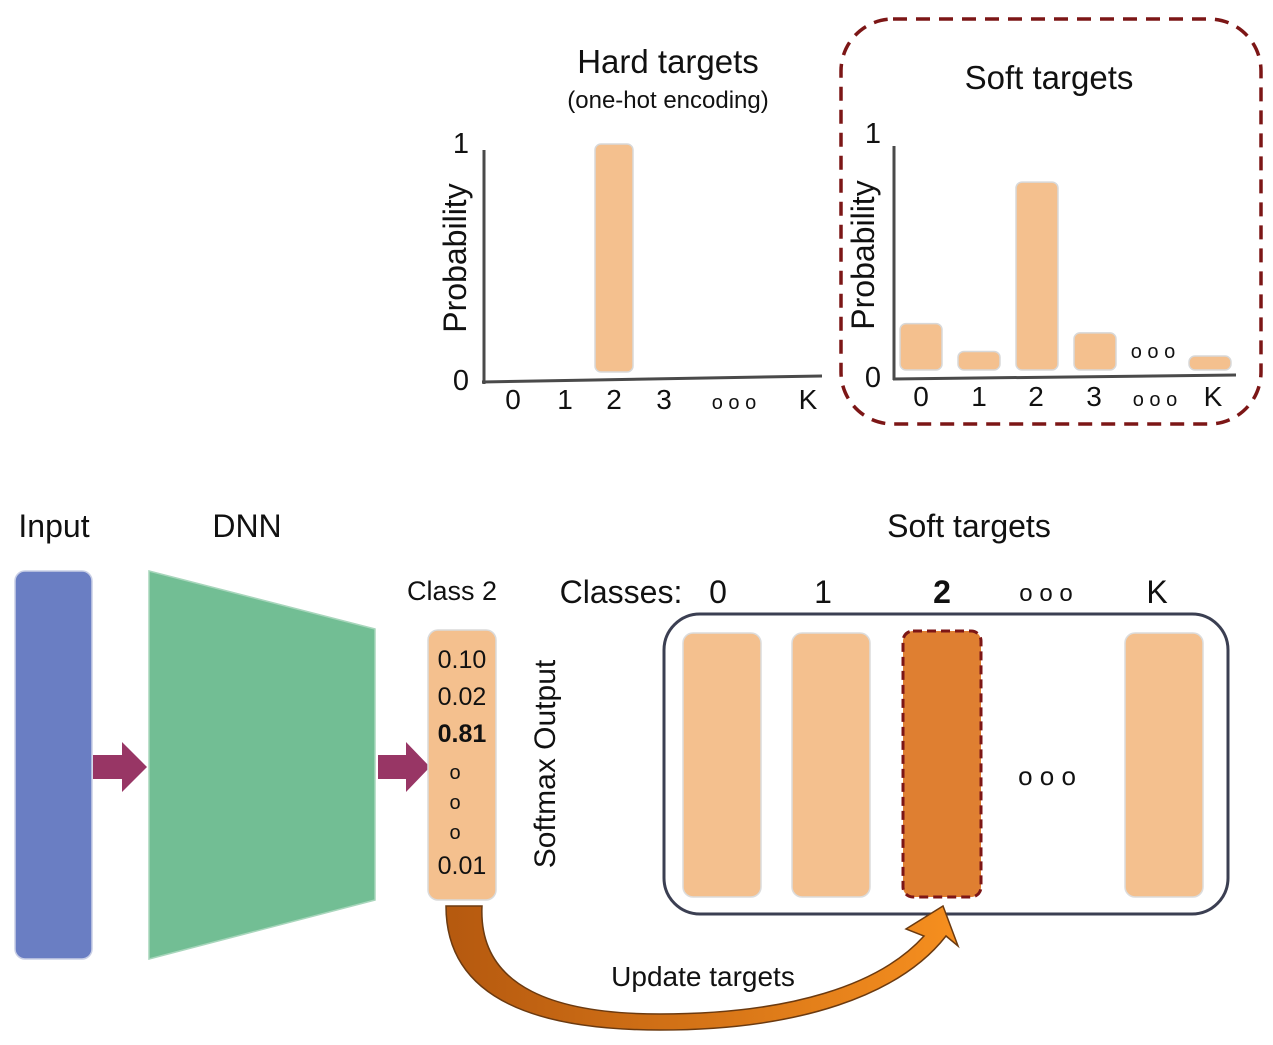  I want to click on soft-chart-y-top: 1, so click(873, 134).